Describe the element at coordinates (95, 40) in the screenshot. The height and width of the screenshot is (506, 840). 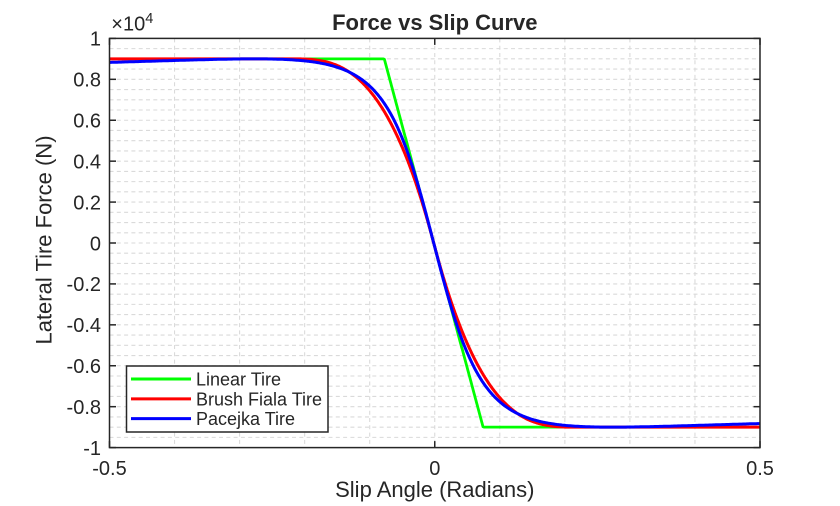
I see `svg-text: 1` at that location.